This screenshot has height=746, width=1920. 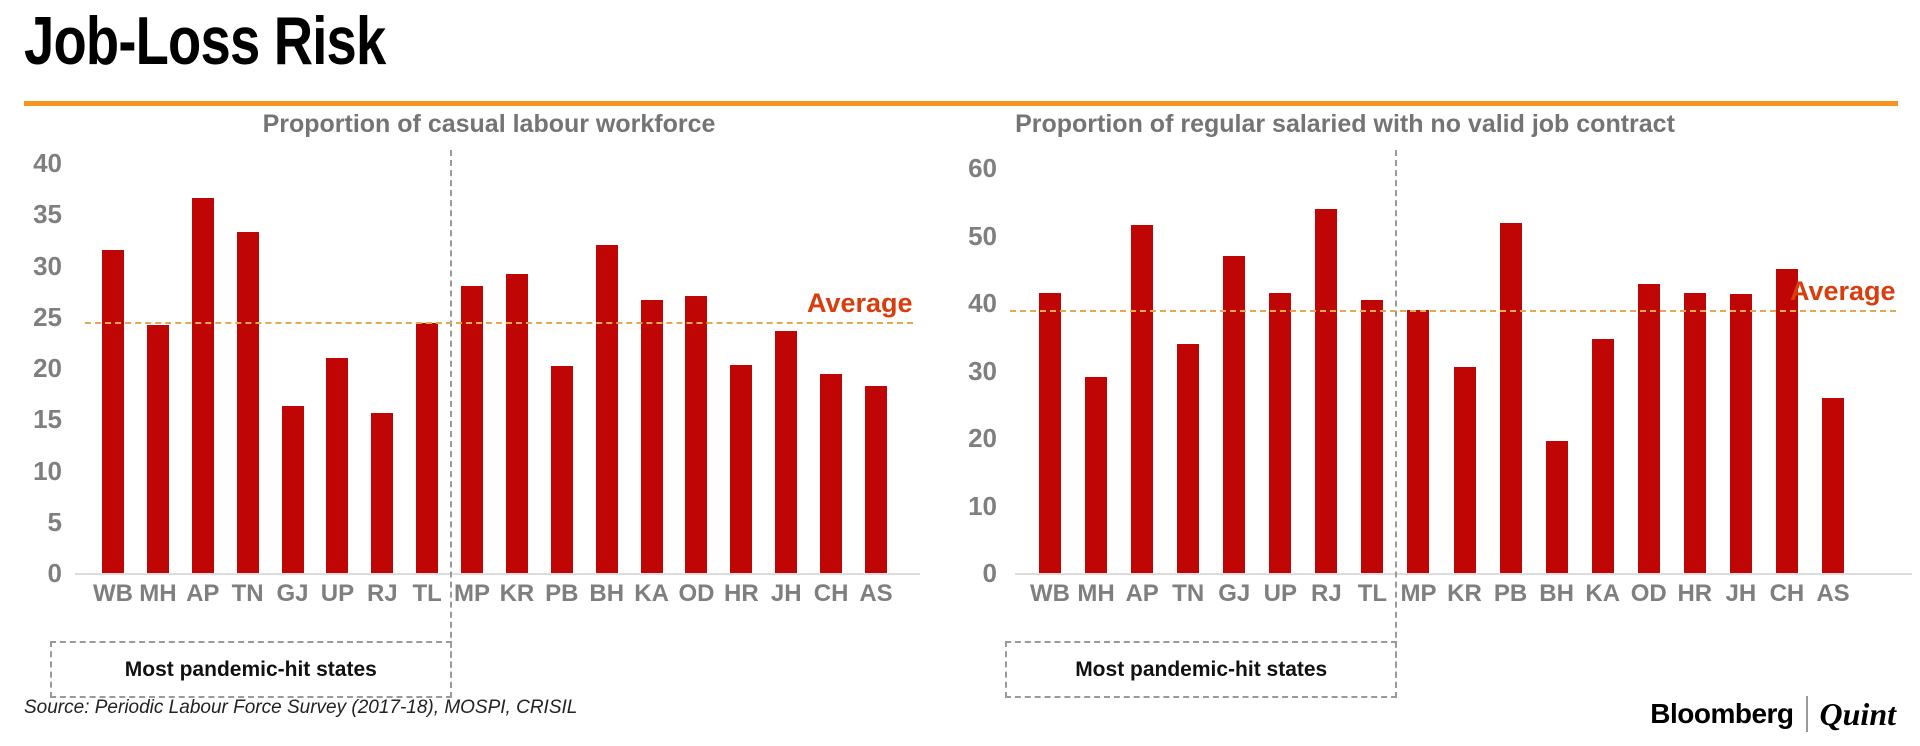 What do you see at coordinates (1464, 470) in the screenshot?
I see `bar-KR` at bounding box center [1464, 470].